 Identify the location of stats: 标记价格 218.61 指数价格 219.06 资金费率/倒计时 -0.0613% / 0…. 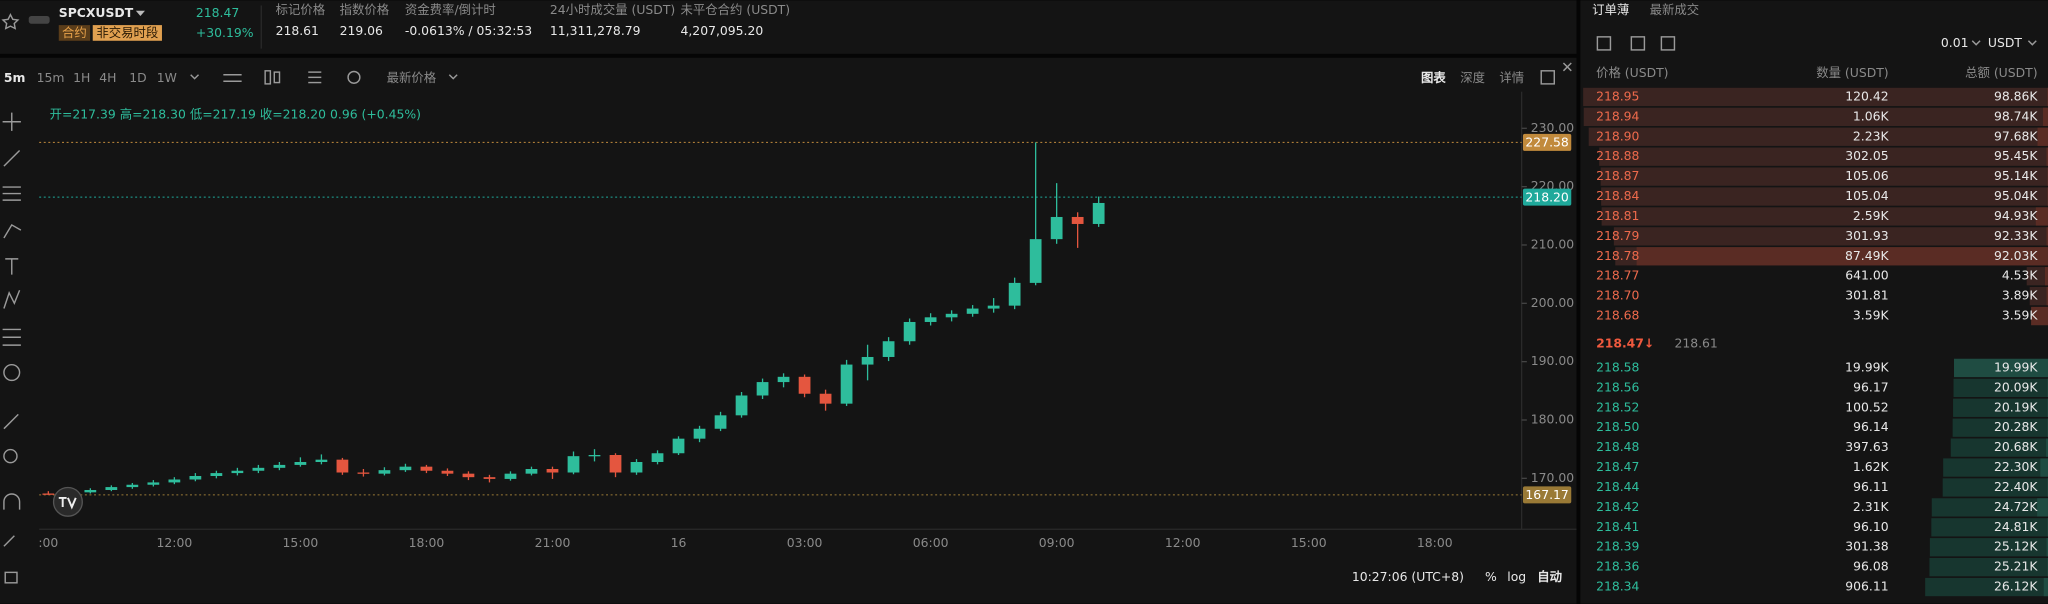
(533, 20).